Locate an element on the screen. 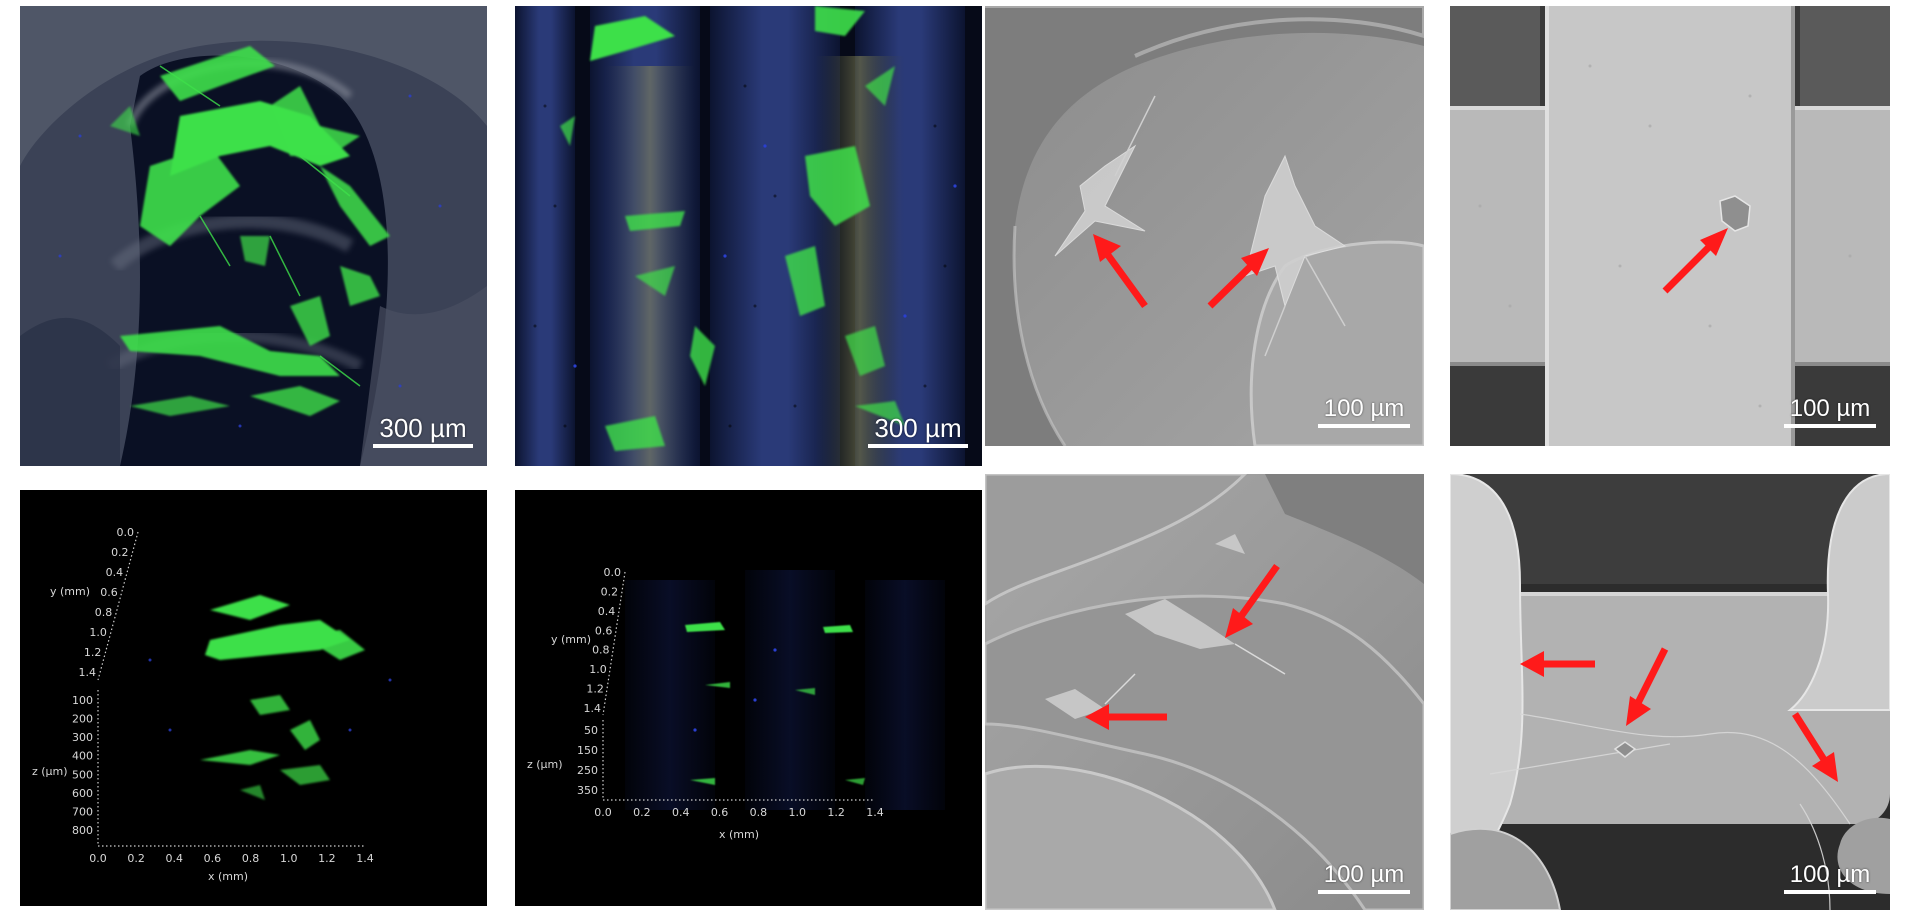  sem-panel-d2: 100 µm is located at coordinates (1670, 692).